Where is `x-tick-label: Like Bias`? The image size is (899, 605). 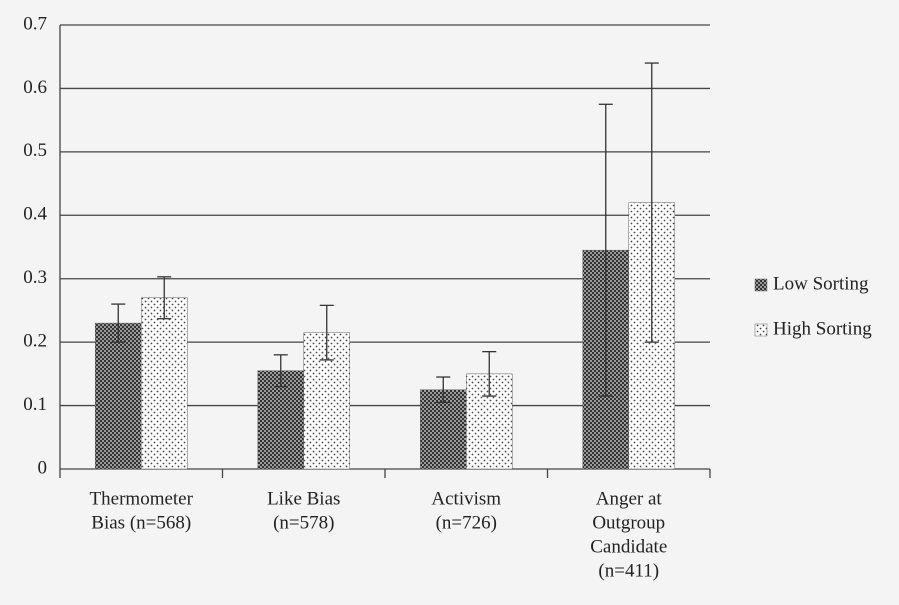
x-tick-label: Like Bias is located at coordinates (303, 498).